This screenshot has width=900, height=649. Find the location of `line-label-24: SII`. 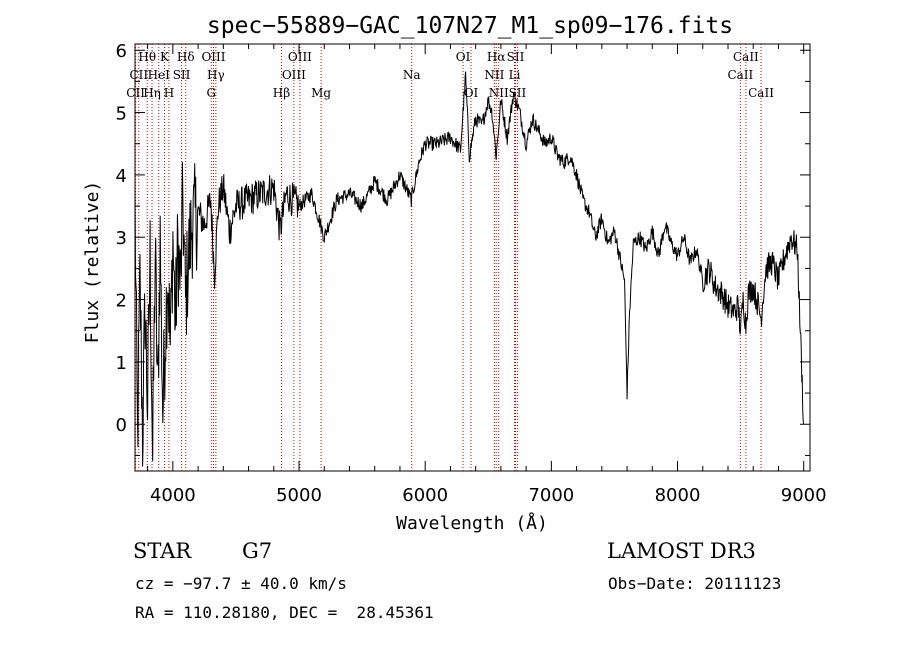

line-label-24: SII is located at coordinates (518, 93).